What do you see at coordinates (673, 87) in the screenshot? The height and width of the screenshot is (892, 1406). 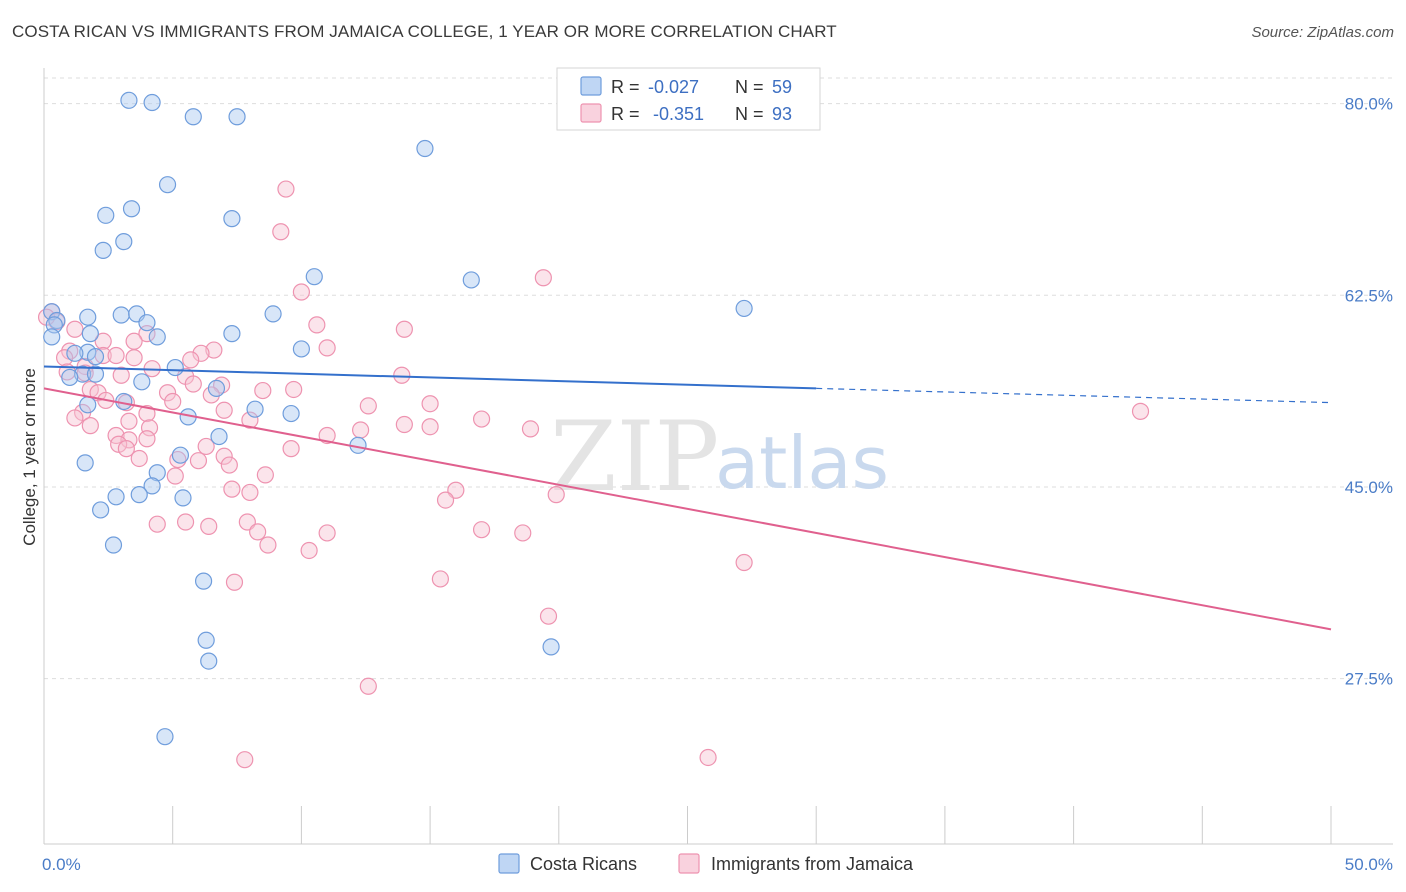 I see `legend-r-value-blue: -0.027` at bounding box center [673, 87].